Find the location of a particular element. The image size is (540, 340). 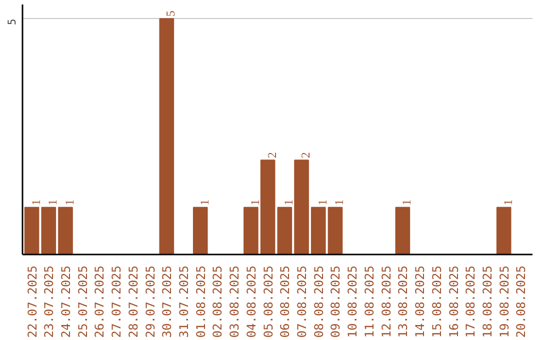

x-tick-label: 13.08.2025 is located at coordinates (403, 301).